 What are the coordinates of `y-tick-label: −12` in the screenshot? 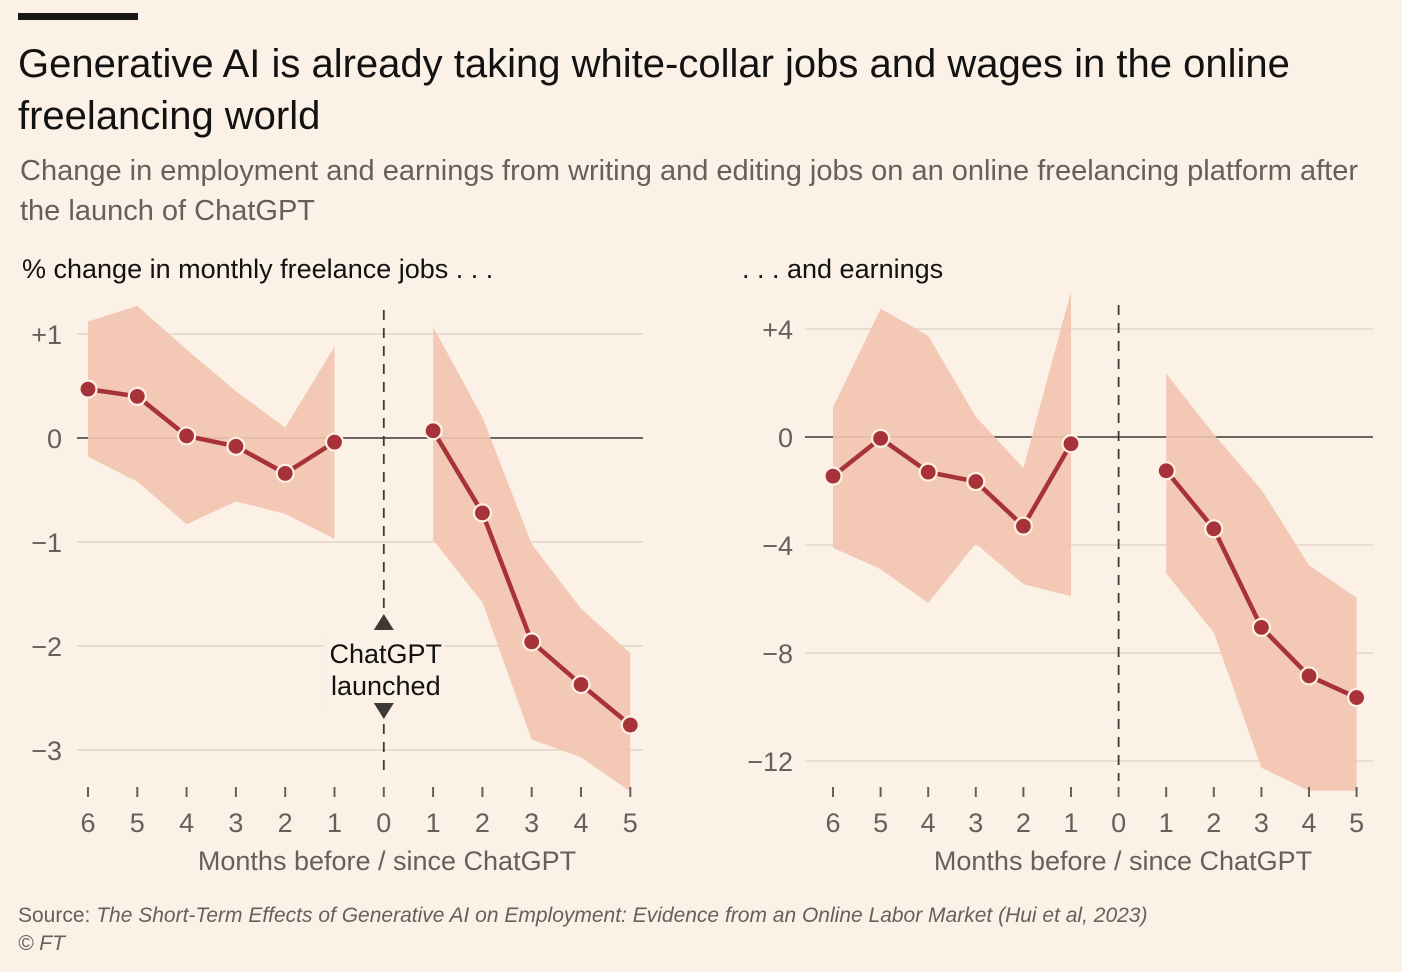 It's located at (770, 762).